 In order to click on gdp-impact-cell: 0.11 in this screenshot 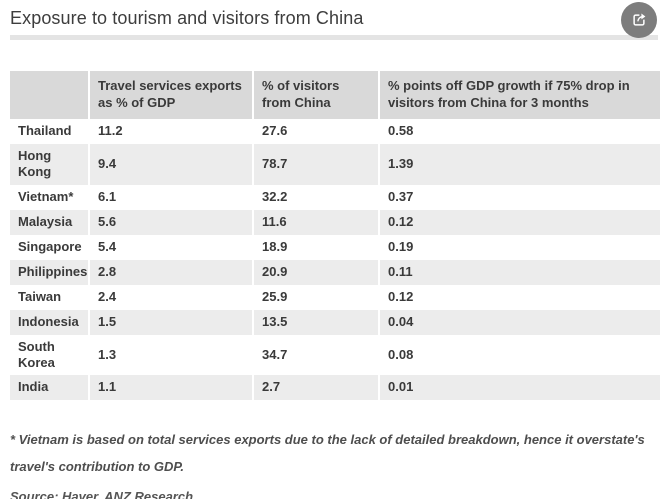, I will do `click(519, 272)`.